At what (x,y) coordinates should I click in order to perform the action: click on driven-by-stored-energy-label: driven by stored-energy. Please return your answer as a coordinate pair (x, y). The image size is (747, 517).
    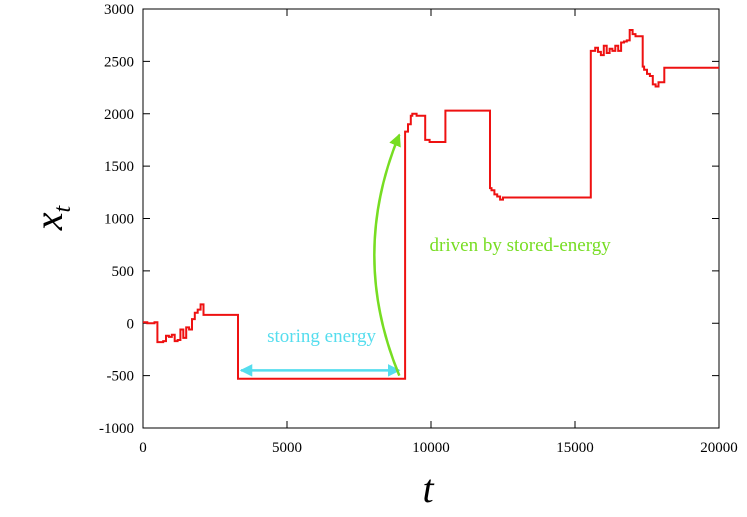
    Looking at the image, I should click on (521, 245).